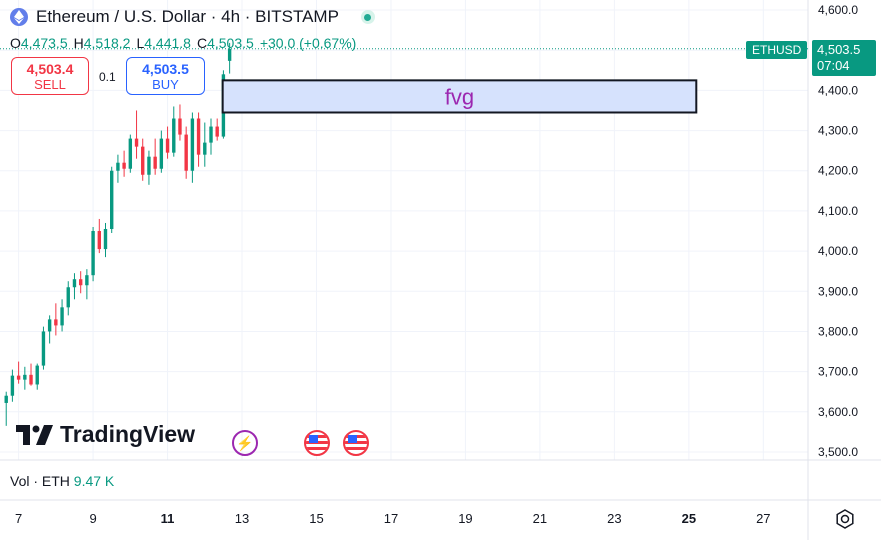 This screenshot has width=881, height=540. Describe the element at coordinates (838, 331) in the screenshot. I see `y-tick-label: 3,800.0` at that location.